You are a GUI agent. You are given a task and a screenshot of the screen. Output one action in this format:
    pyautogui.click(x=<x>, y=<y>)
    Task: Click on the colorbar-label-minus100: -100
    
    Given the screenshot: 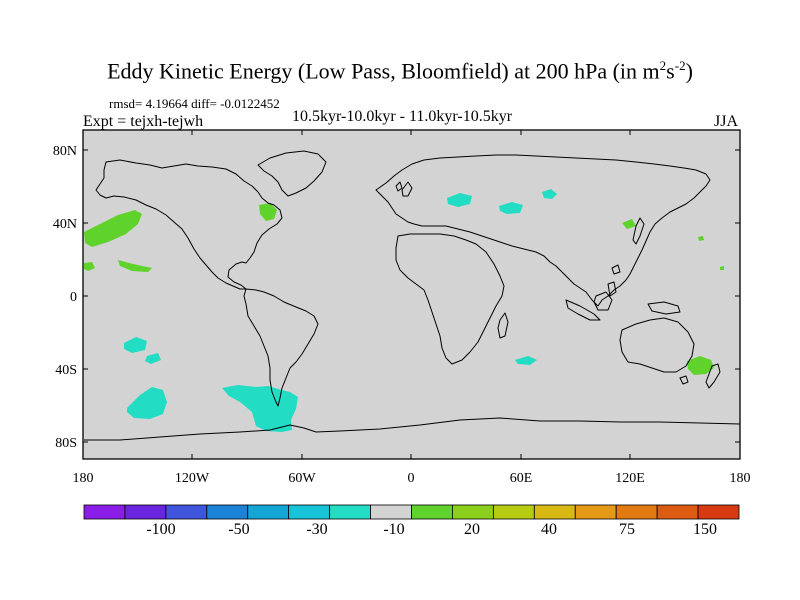 What is the action you would take?
    pyautogui.click(x=160, y=529)
    